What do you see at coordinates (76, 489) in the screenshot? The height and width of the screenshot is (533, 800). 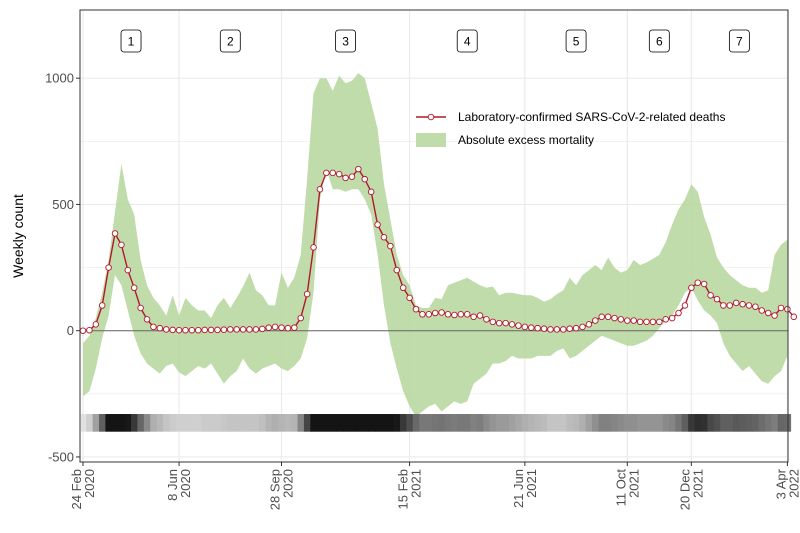 I see `x-tick-label-date: 24 Feb` at bounding box center [76, 489].